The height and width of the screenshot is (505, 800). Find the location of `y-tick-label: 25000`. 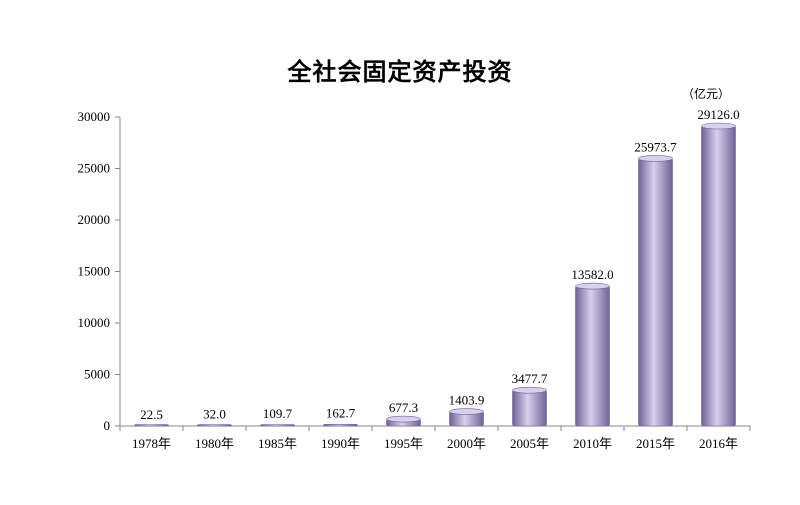

y-tick-label: 25000 is located at coordinates (94, 168).